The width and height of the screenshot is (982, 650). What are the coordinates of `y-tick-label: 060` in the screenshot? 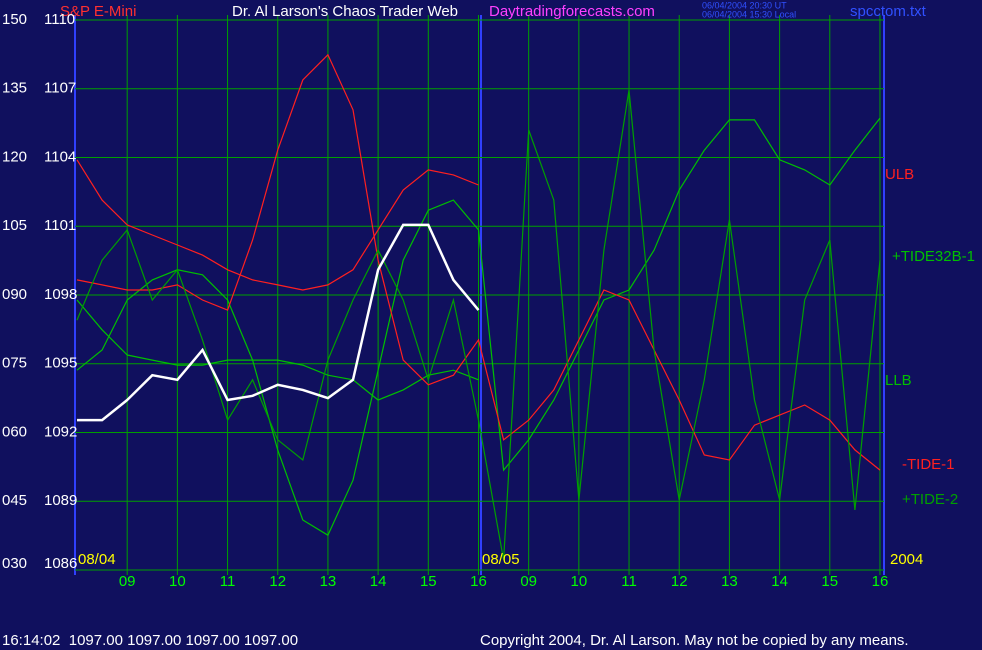 It's located at (14, 431).